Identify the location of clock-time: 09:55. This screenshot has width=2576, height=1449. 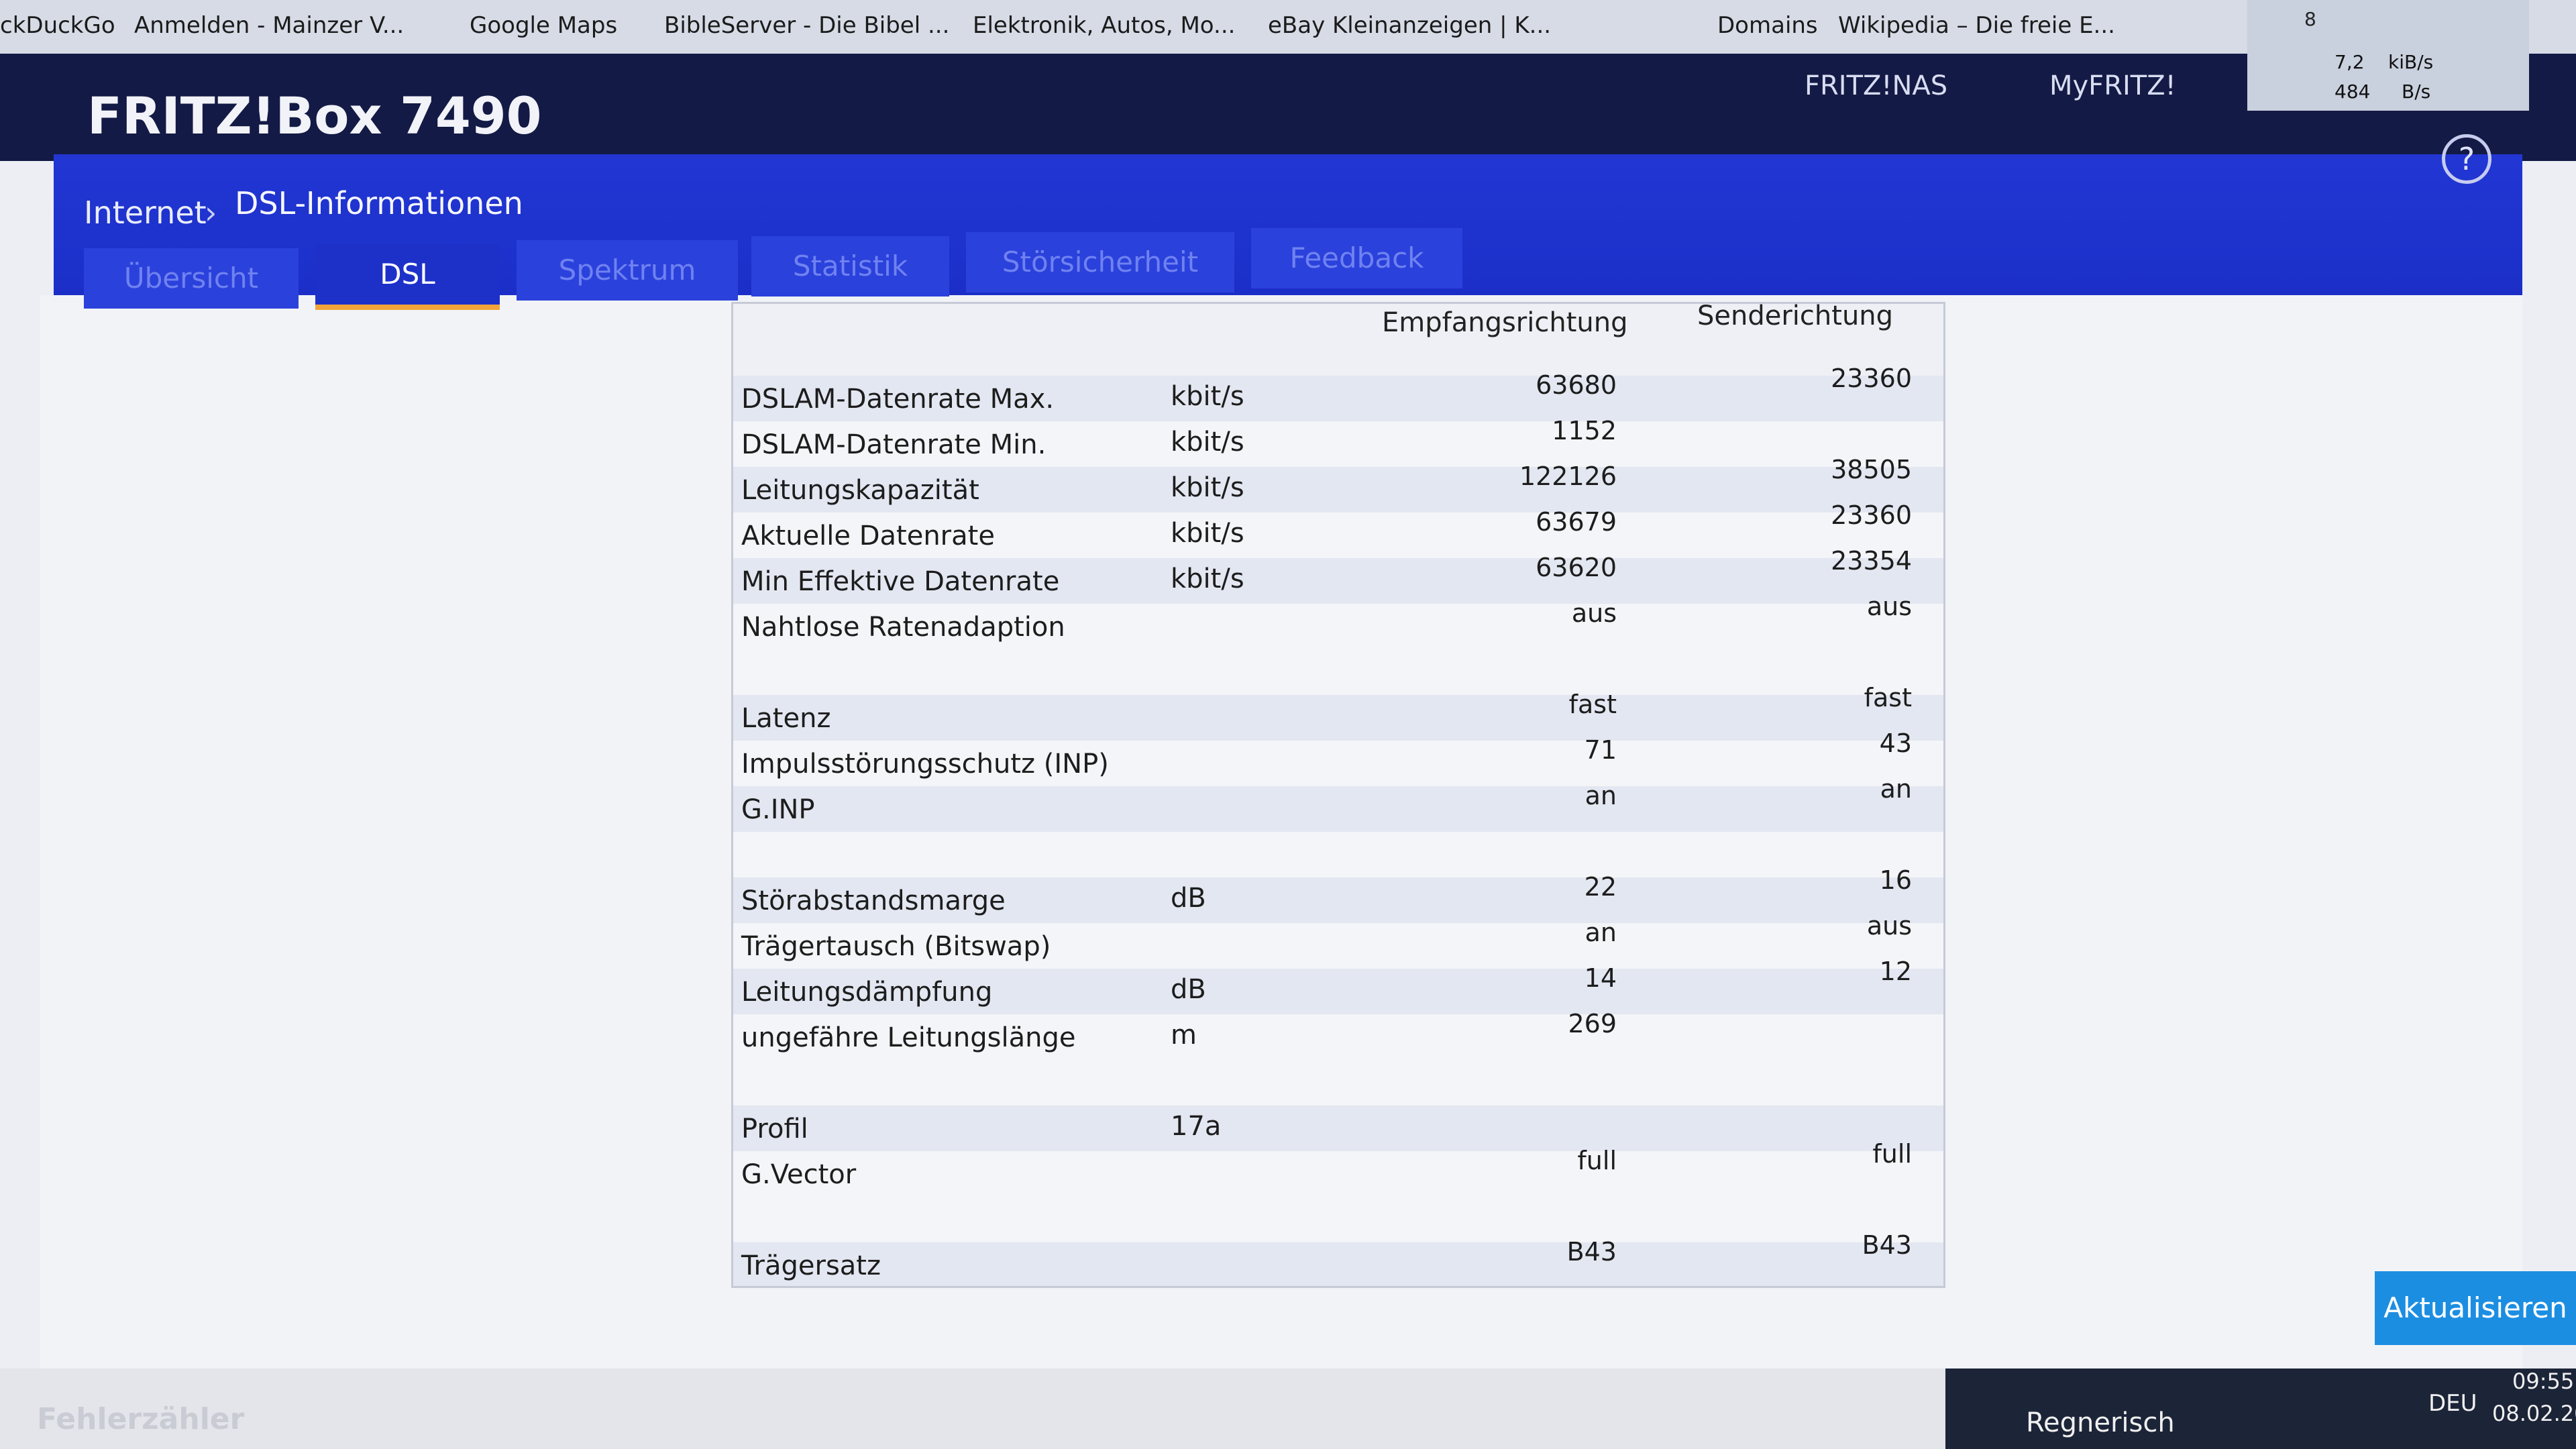
(2543, 1381).